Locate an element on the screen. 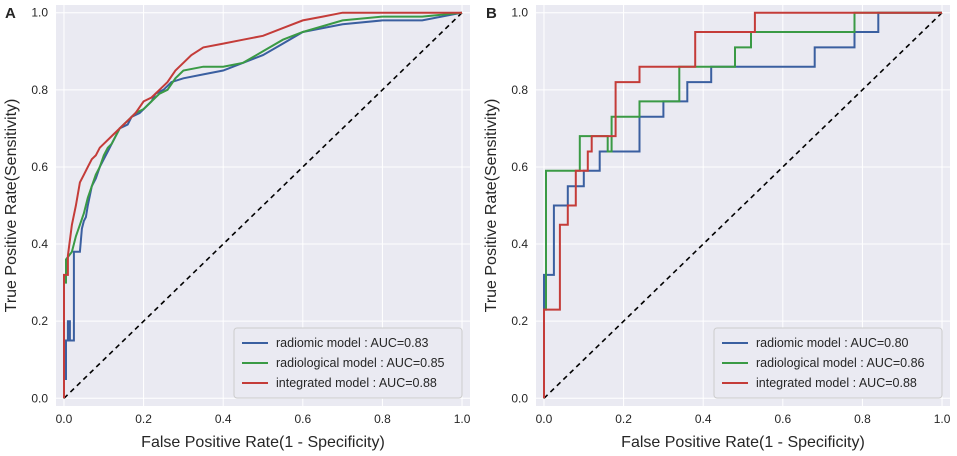 Image resolution: width=957 pixels, height=456 pixels. legend-entry: radiological model : AUC=0.86 is located at coordinates (840, 363).